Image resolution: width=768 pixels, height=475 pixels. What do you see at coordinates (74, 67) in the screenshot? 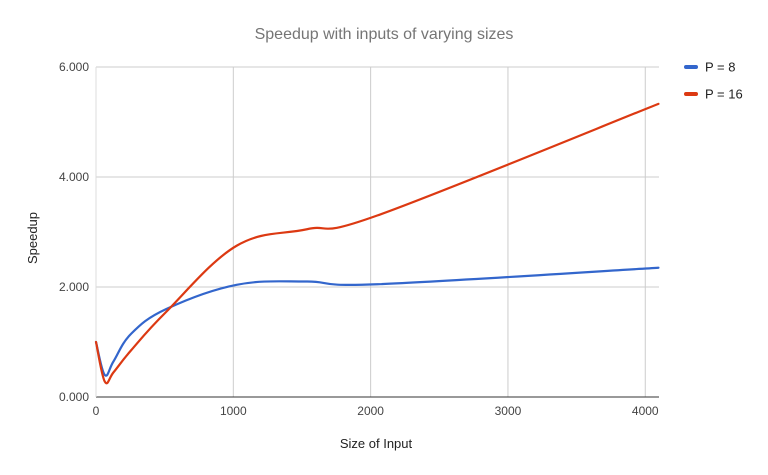
I see `y-tick-label: 6.000` at bounding box center [74, 67].